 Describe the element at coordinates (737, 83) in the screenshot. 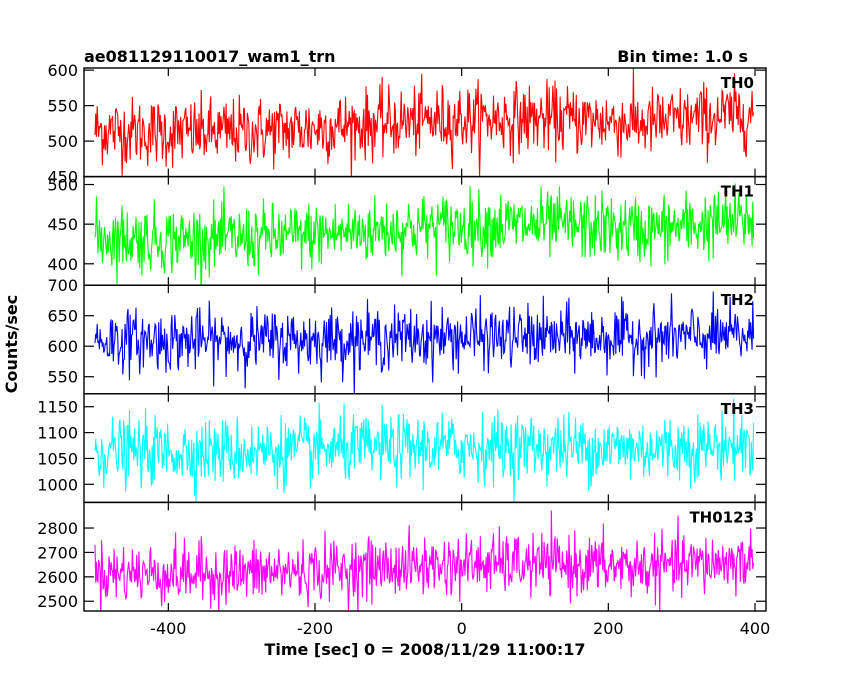

I see `panel-label: TH0` at that location.